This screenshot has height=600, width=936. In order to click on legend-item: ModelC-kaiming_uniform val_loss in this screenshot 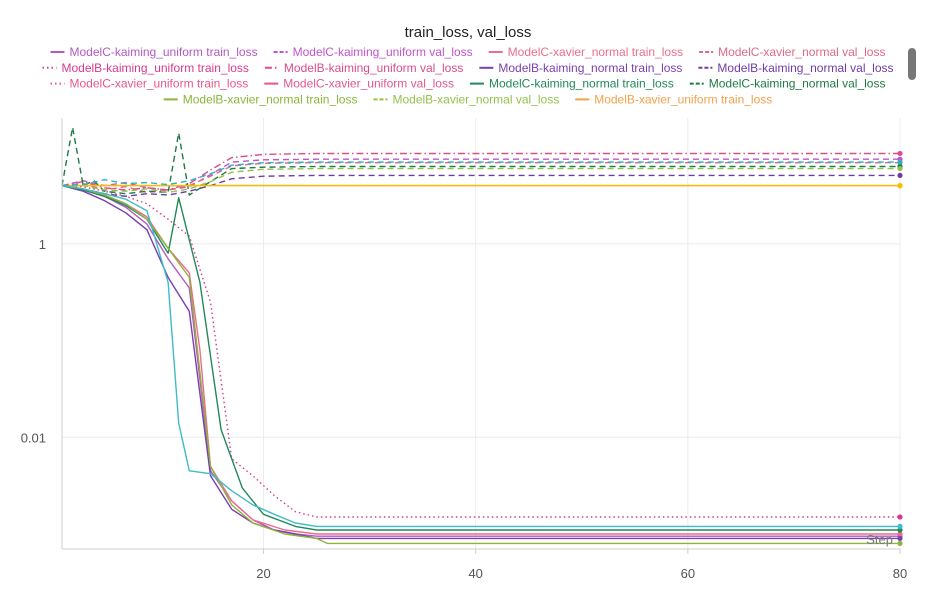, I will do `click(373, 52)`.